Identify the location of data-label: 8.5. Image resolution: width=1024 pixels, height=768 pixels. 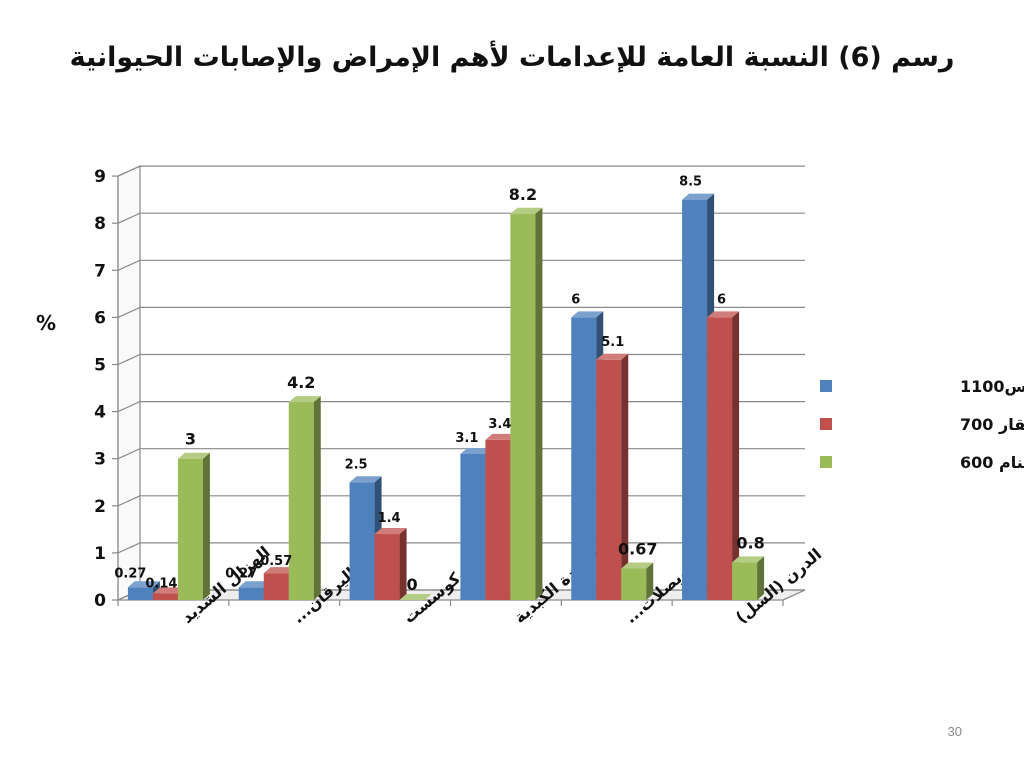
(690, 182).